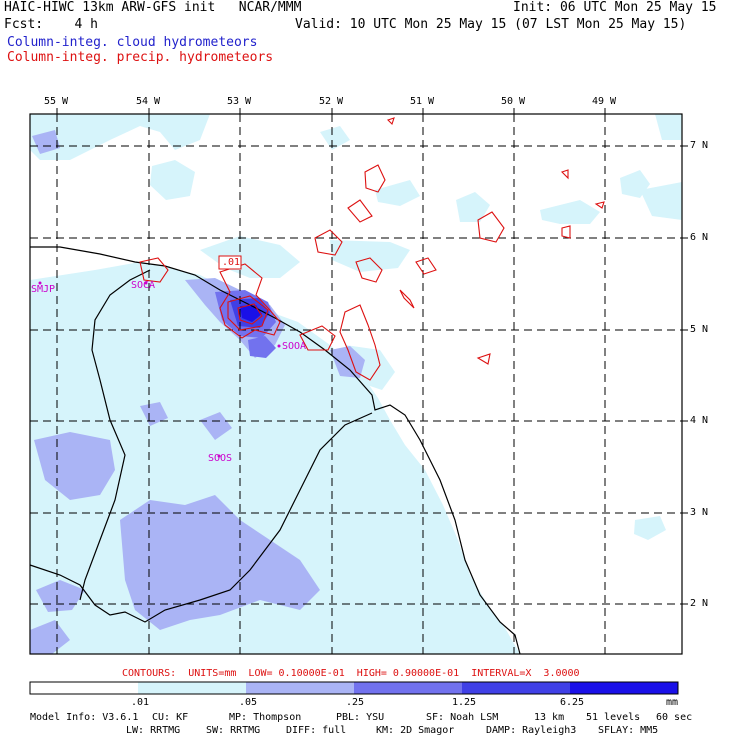  I want to click on lat-label: 6 N, so click(699, 237).